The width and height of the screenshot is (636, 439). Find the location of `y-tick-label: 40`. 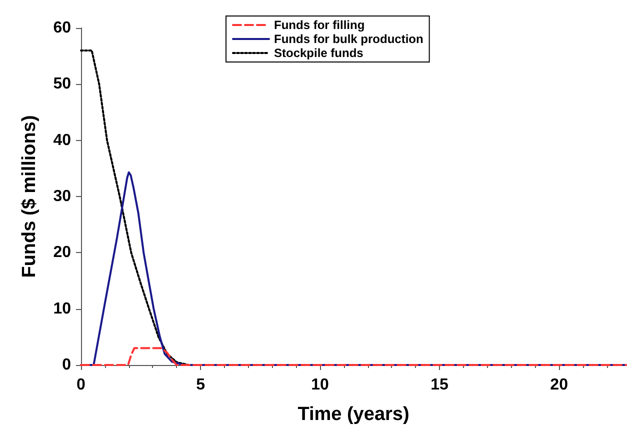

y-tick-label: 40 is located at coordinates (62, 140).